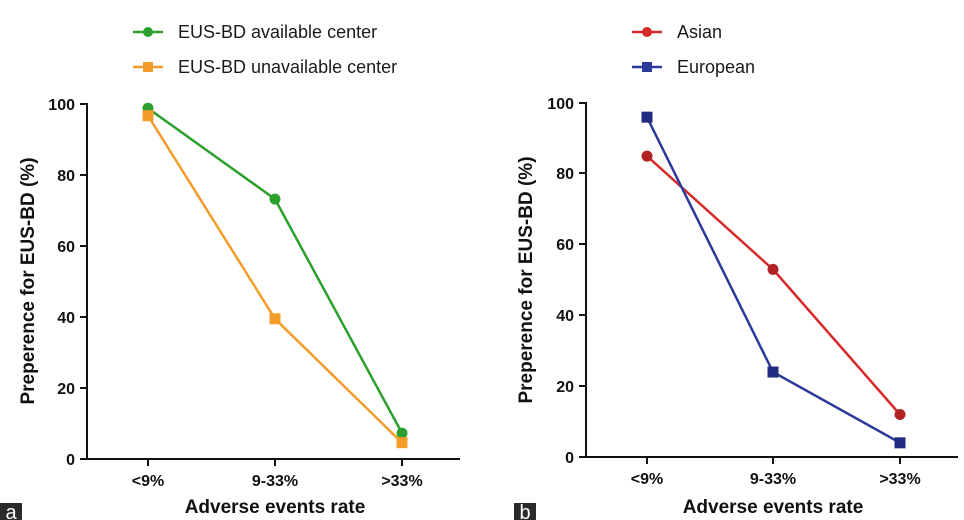 The width and height of the screenshot is (964, 520). Describe the element at coordinates (899, 479) in the screenshot. I see `x-tick-label-b-2: >33%` at that location.